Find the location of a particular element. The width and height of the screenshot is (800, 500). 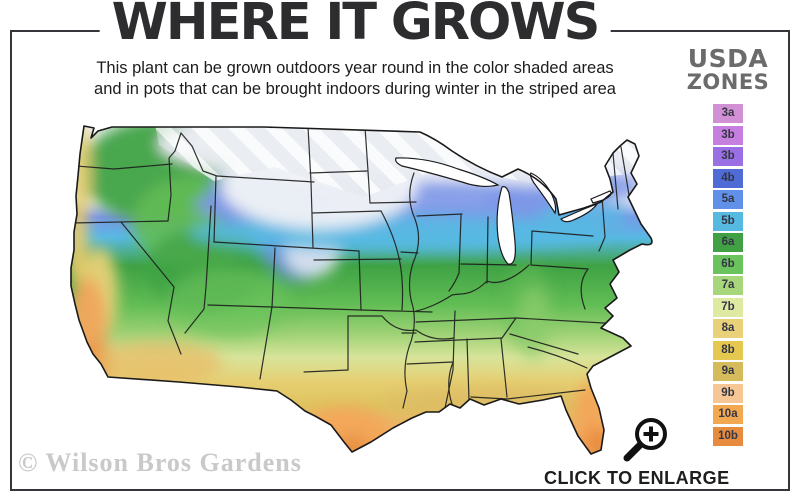

zone-chip-5a: 5a is located at coordinates (728, 200).